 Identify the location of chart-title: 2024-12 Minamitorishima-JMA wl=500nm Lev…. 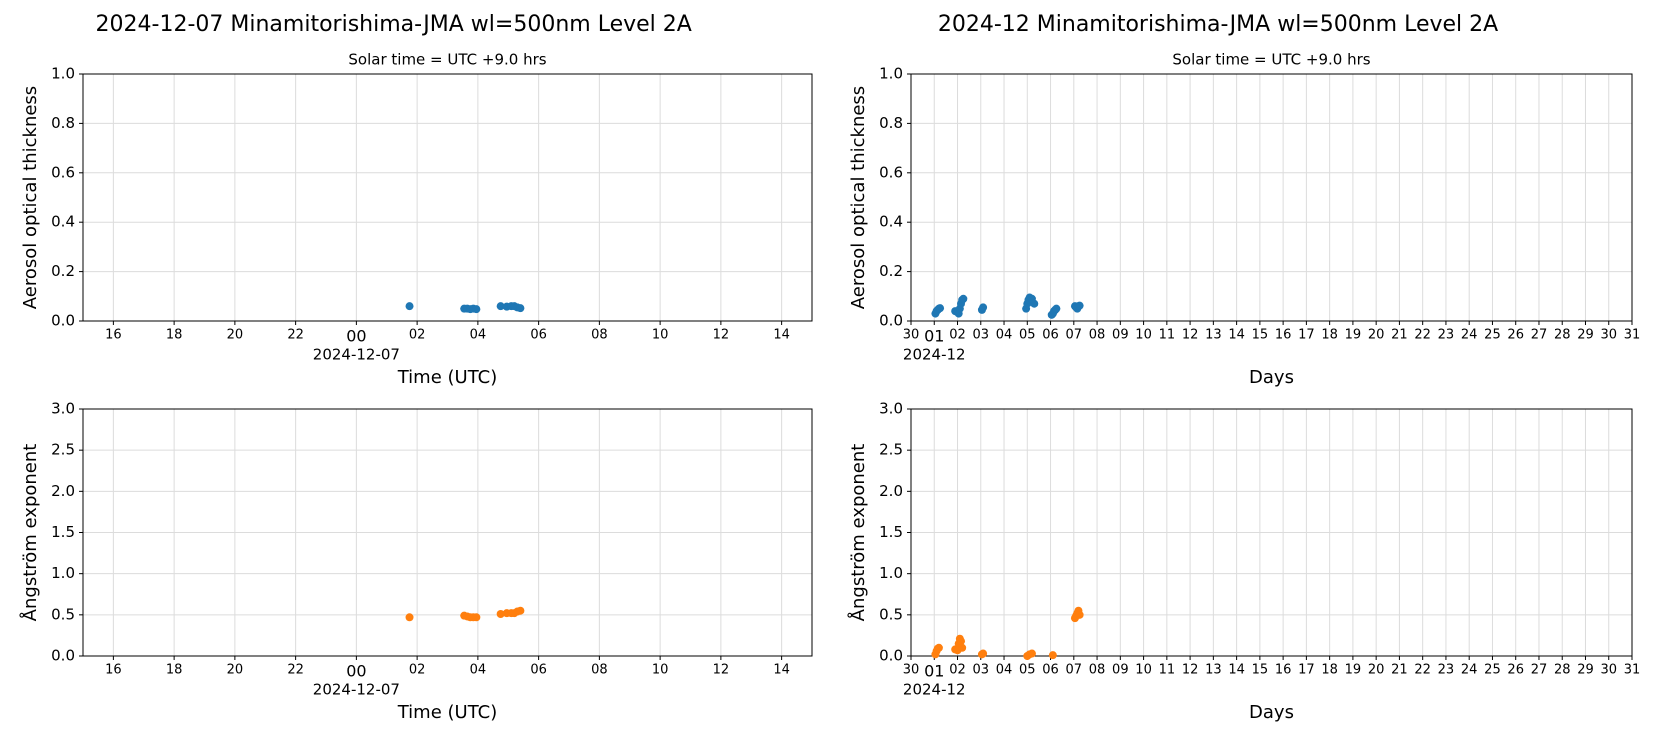
(1218, 24).